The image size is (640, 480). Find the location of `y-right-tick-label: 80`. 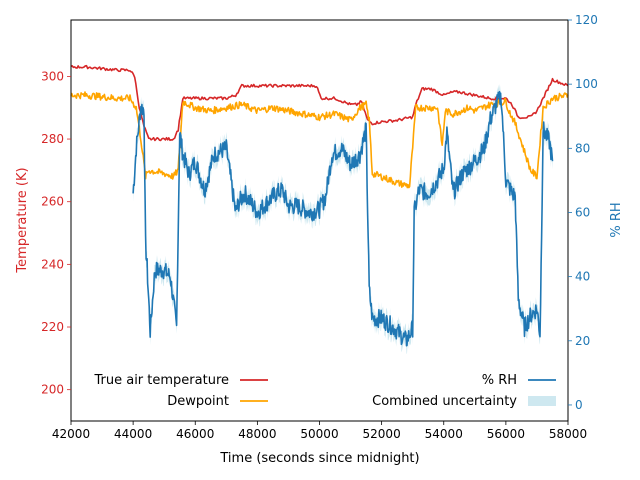

y-right-tick-label: 80 is located at coordinates (582, 148).